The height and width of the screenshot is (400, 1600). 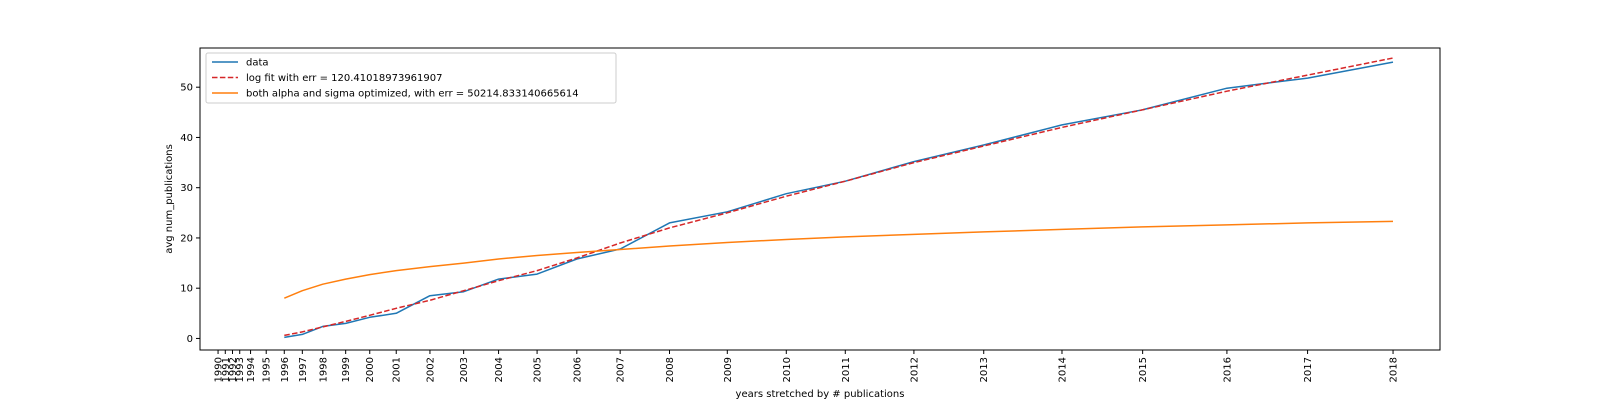 I want to click on x-tick-label: 2013, so click(x=984, y=369).